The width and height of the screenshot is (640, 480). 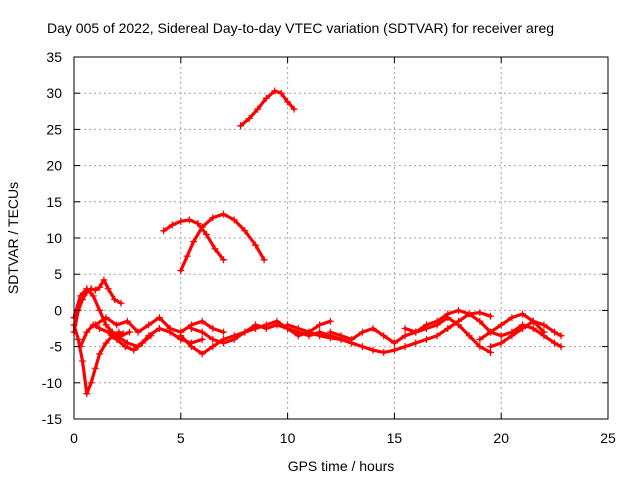 I want to click on series-prn-o, so click(x=526, y=334).